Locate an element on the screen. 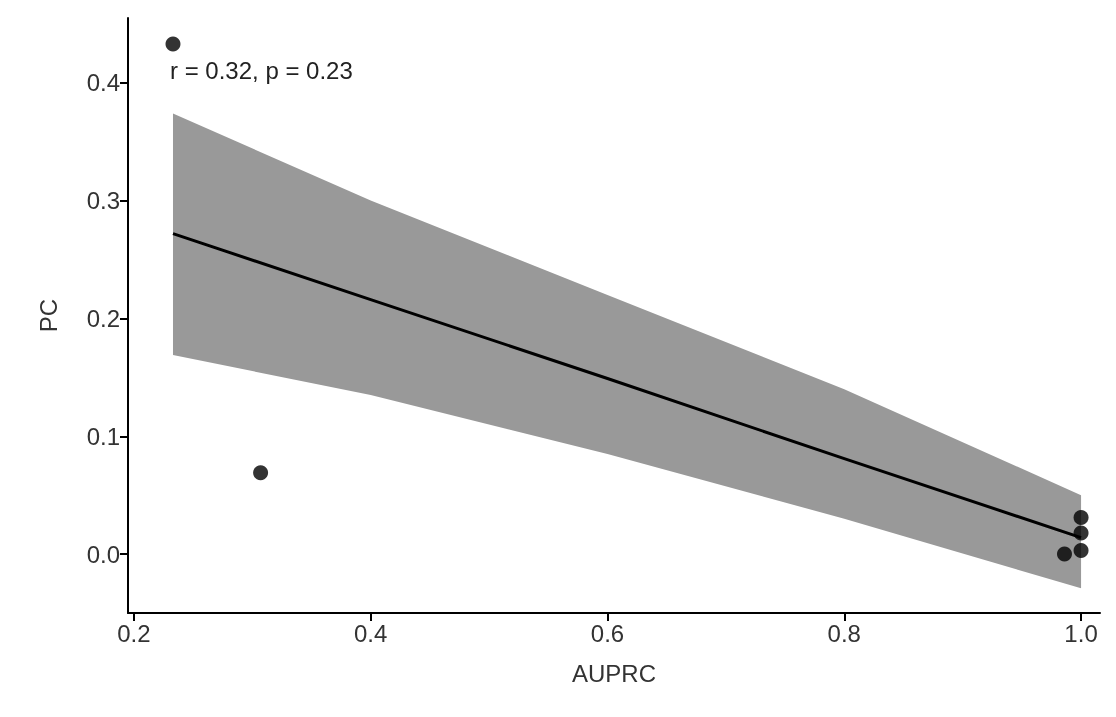 The image size is (1116, 717). x-tick-label: 0.8 is located at coordinates (844, 633).